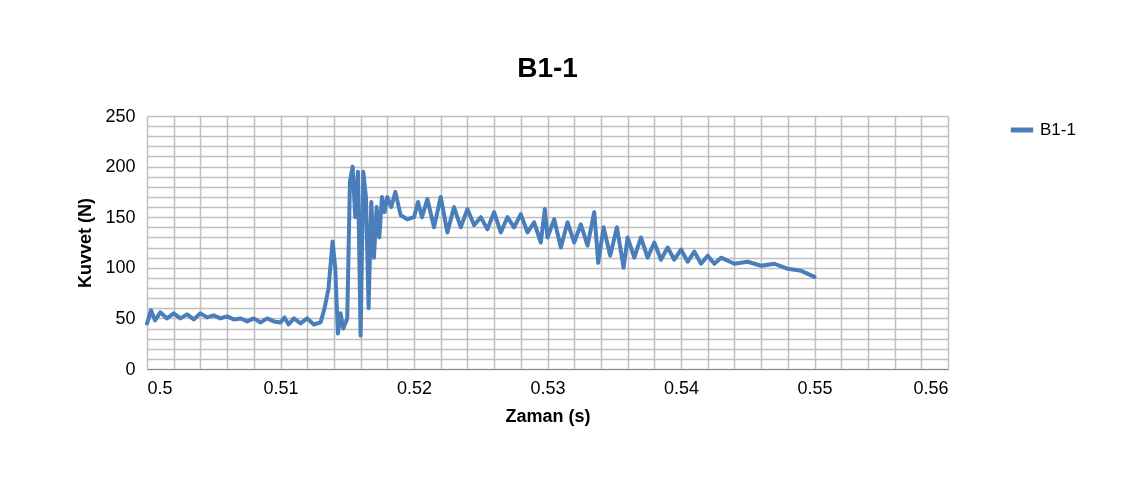  What do you see at coordinates (548, 387) in the screenshot?
I see `x-tick-label: 0.53` at bounding box center [548, 387].